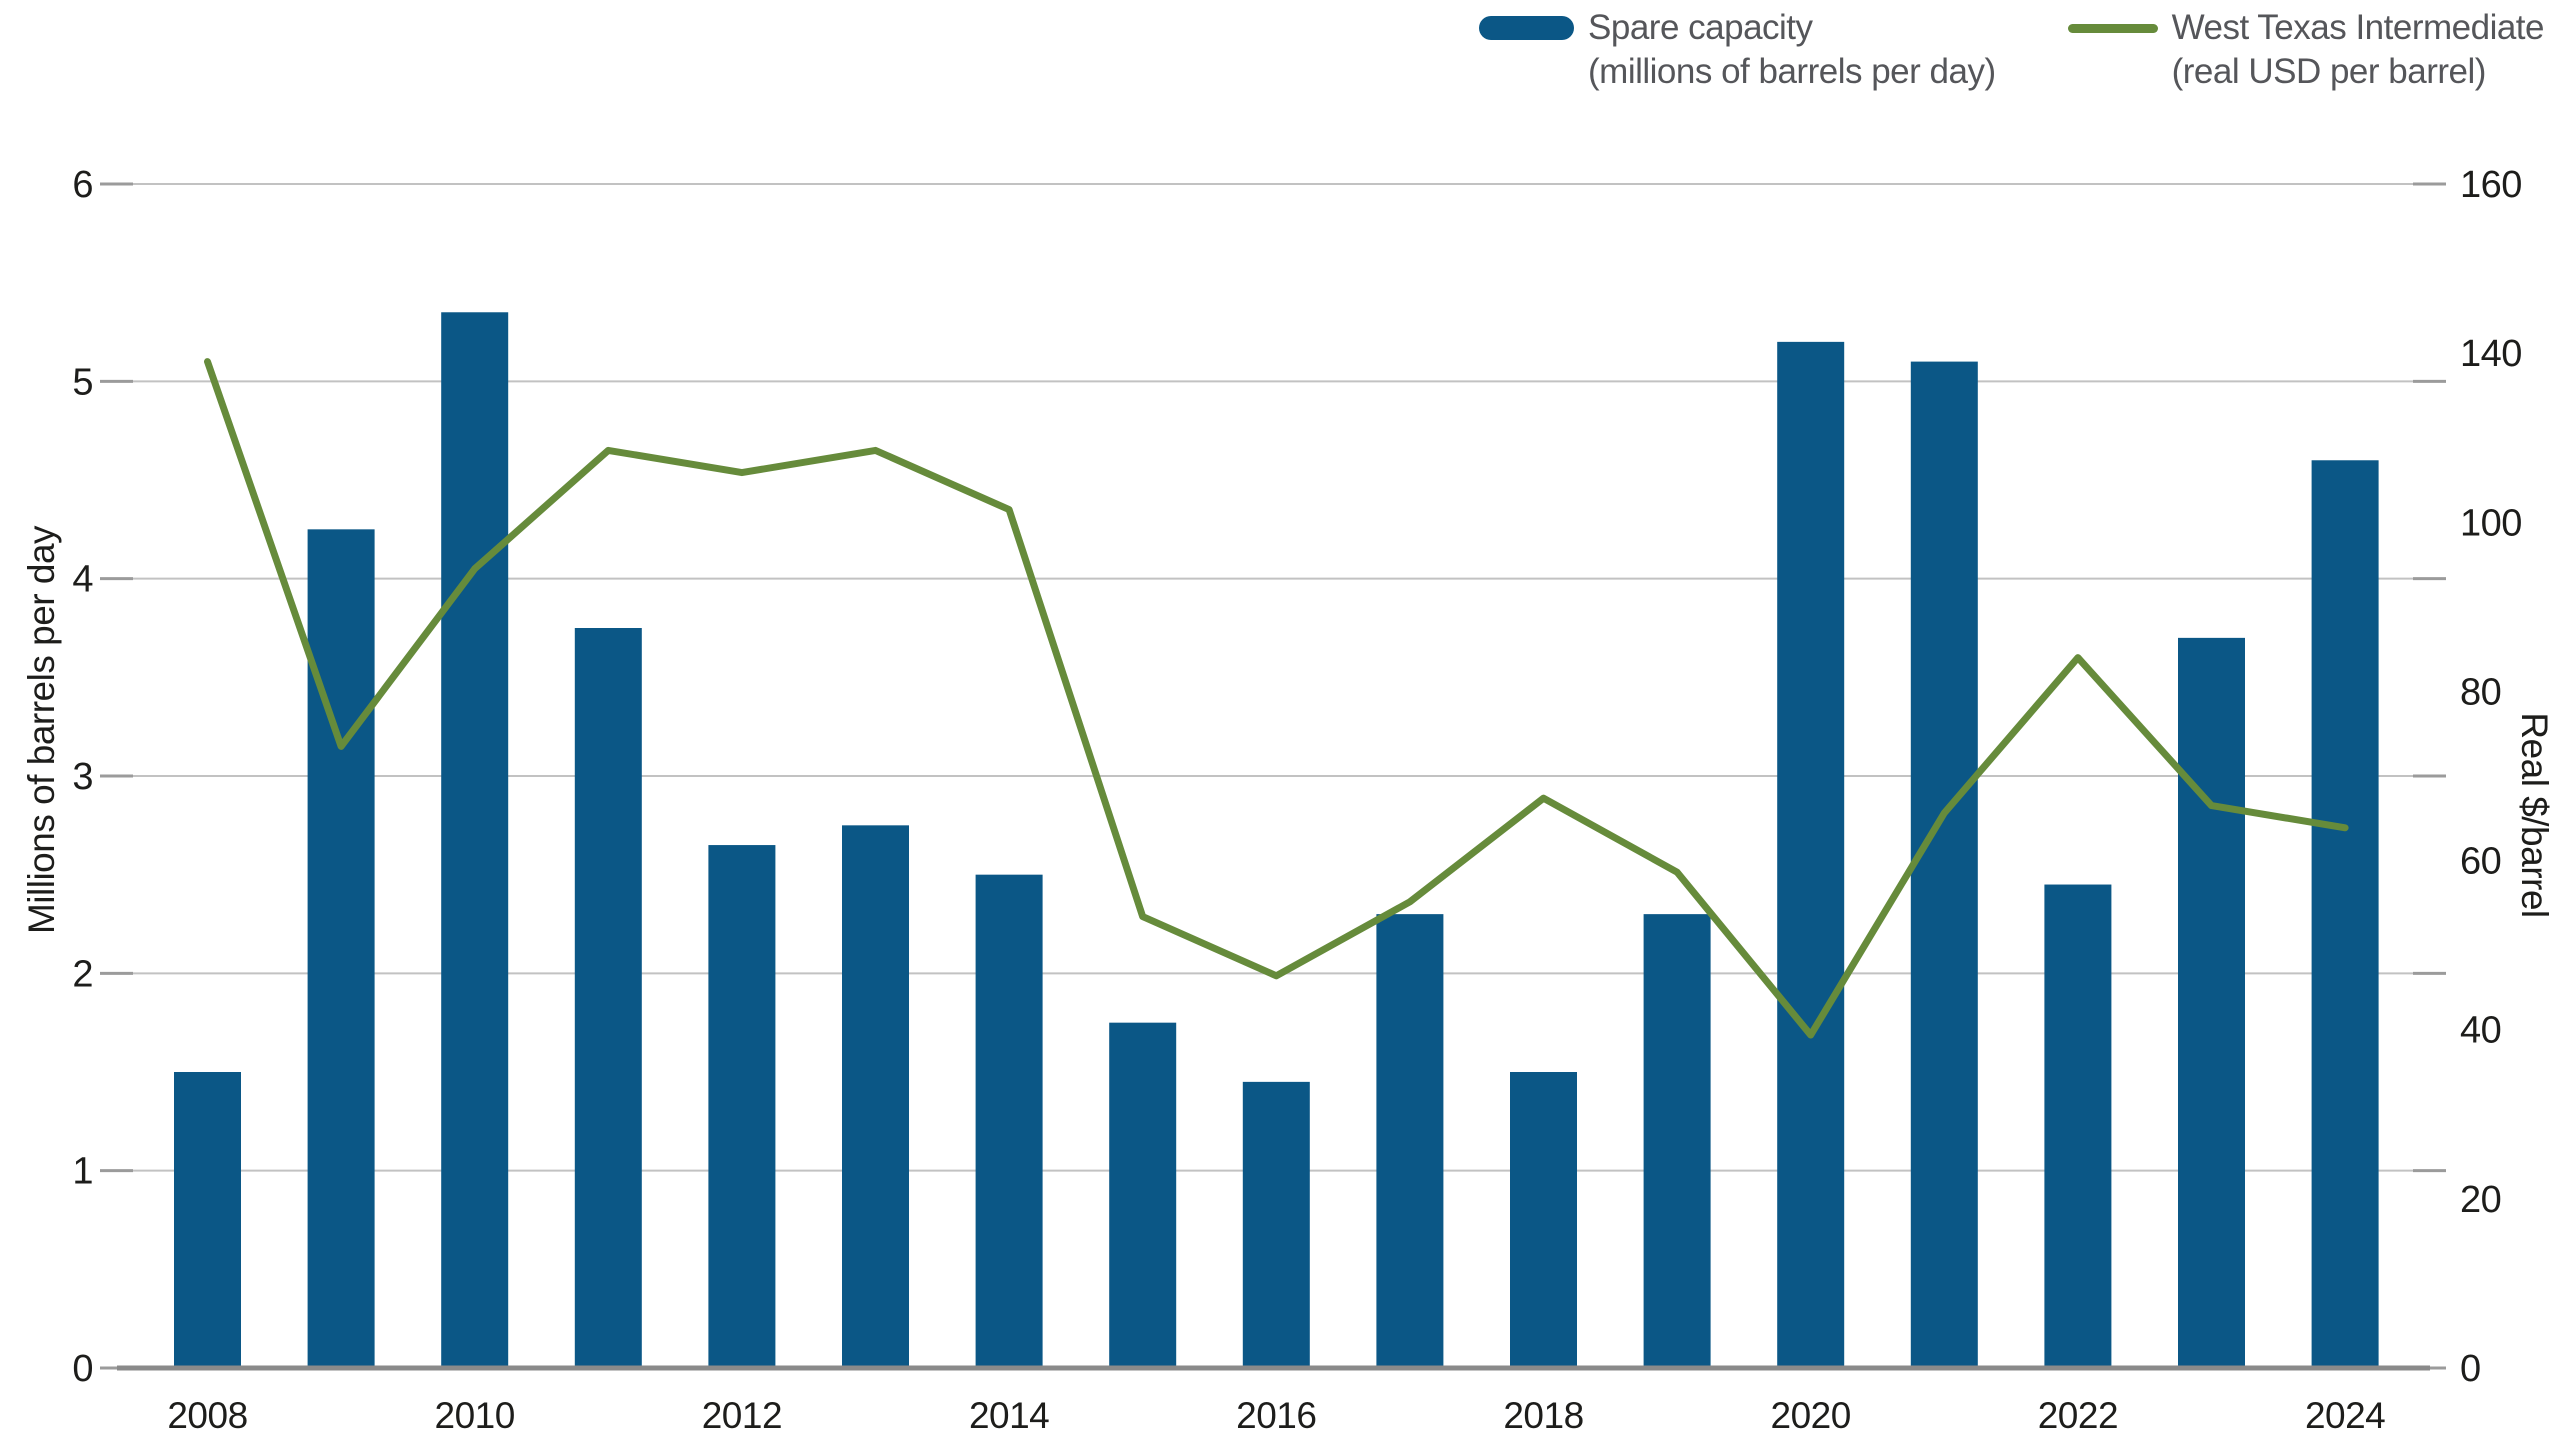  What do you see at coordinates (1700, 27) in the screenshot?
I see `legend-label-line1: Spare capacity` at bounding box center [1700, 27].